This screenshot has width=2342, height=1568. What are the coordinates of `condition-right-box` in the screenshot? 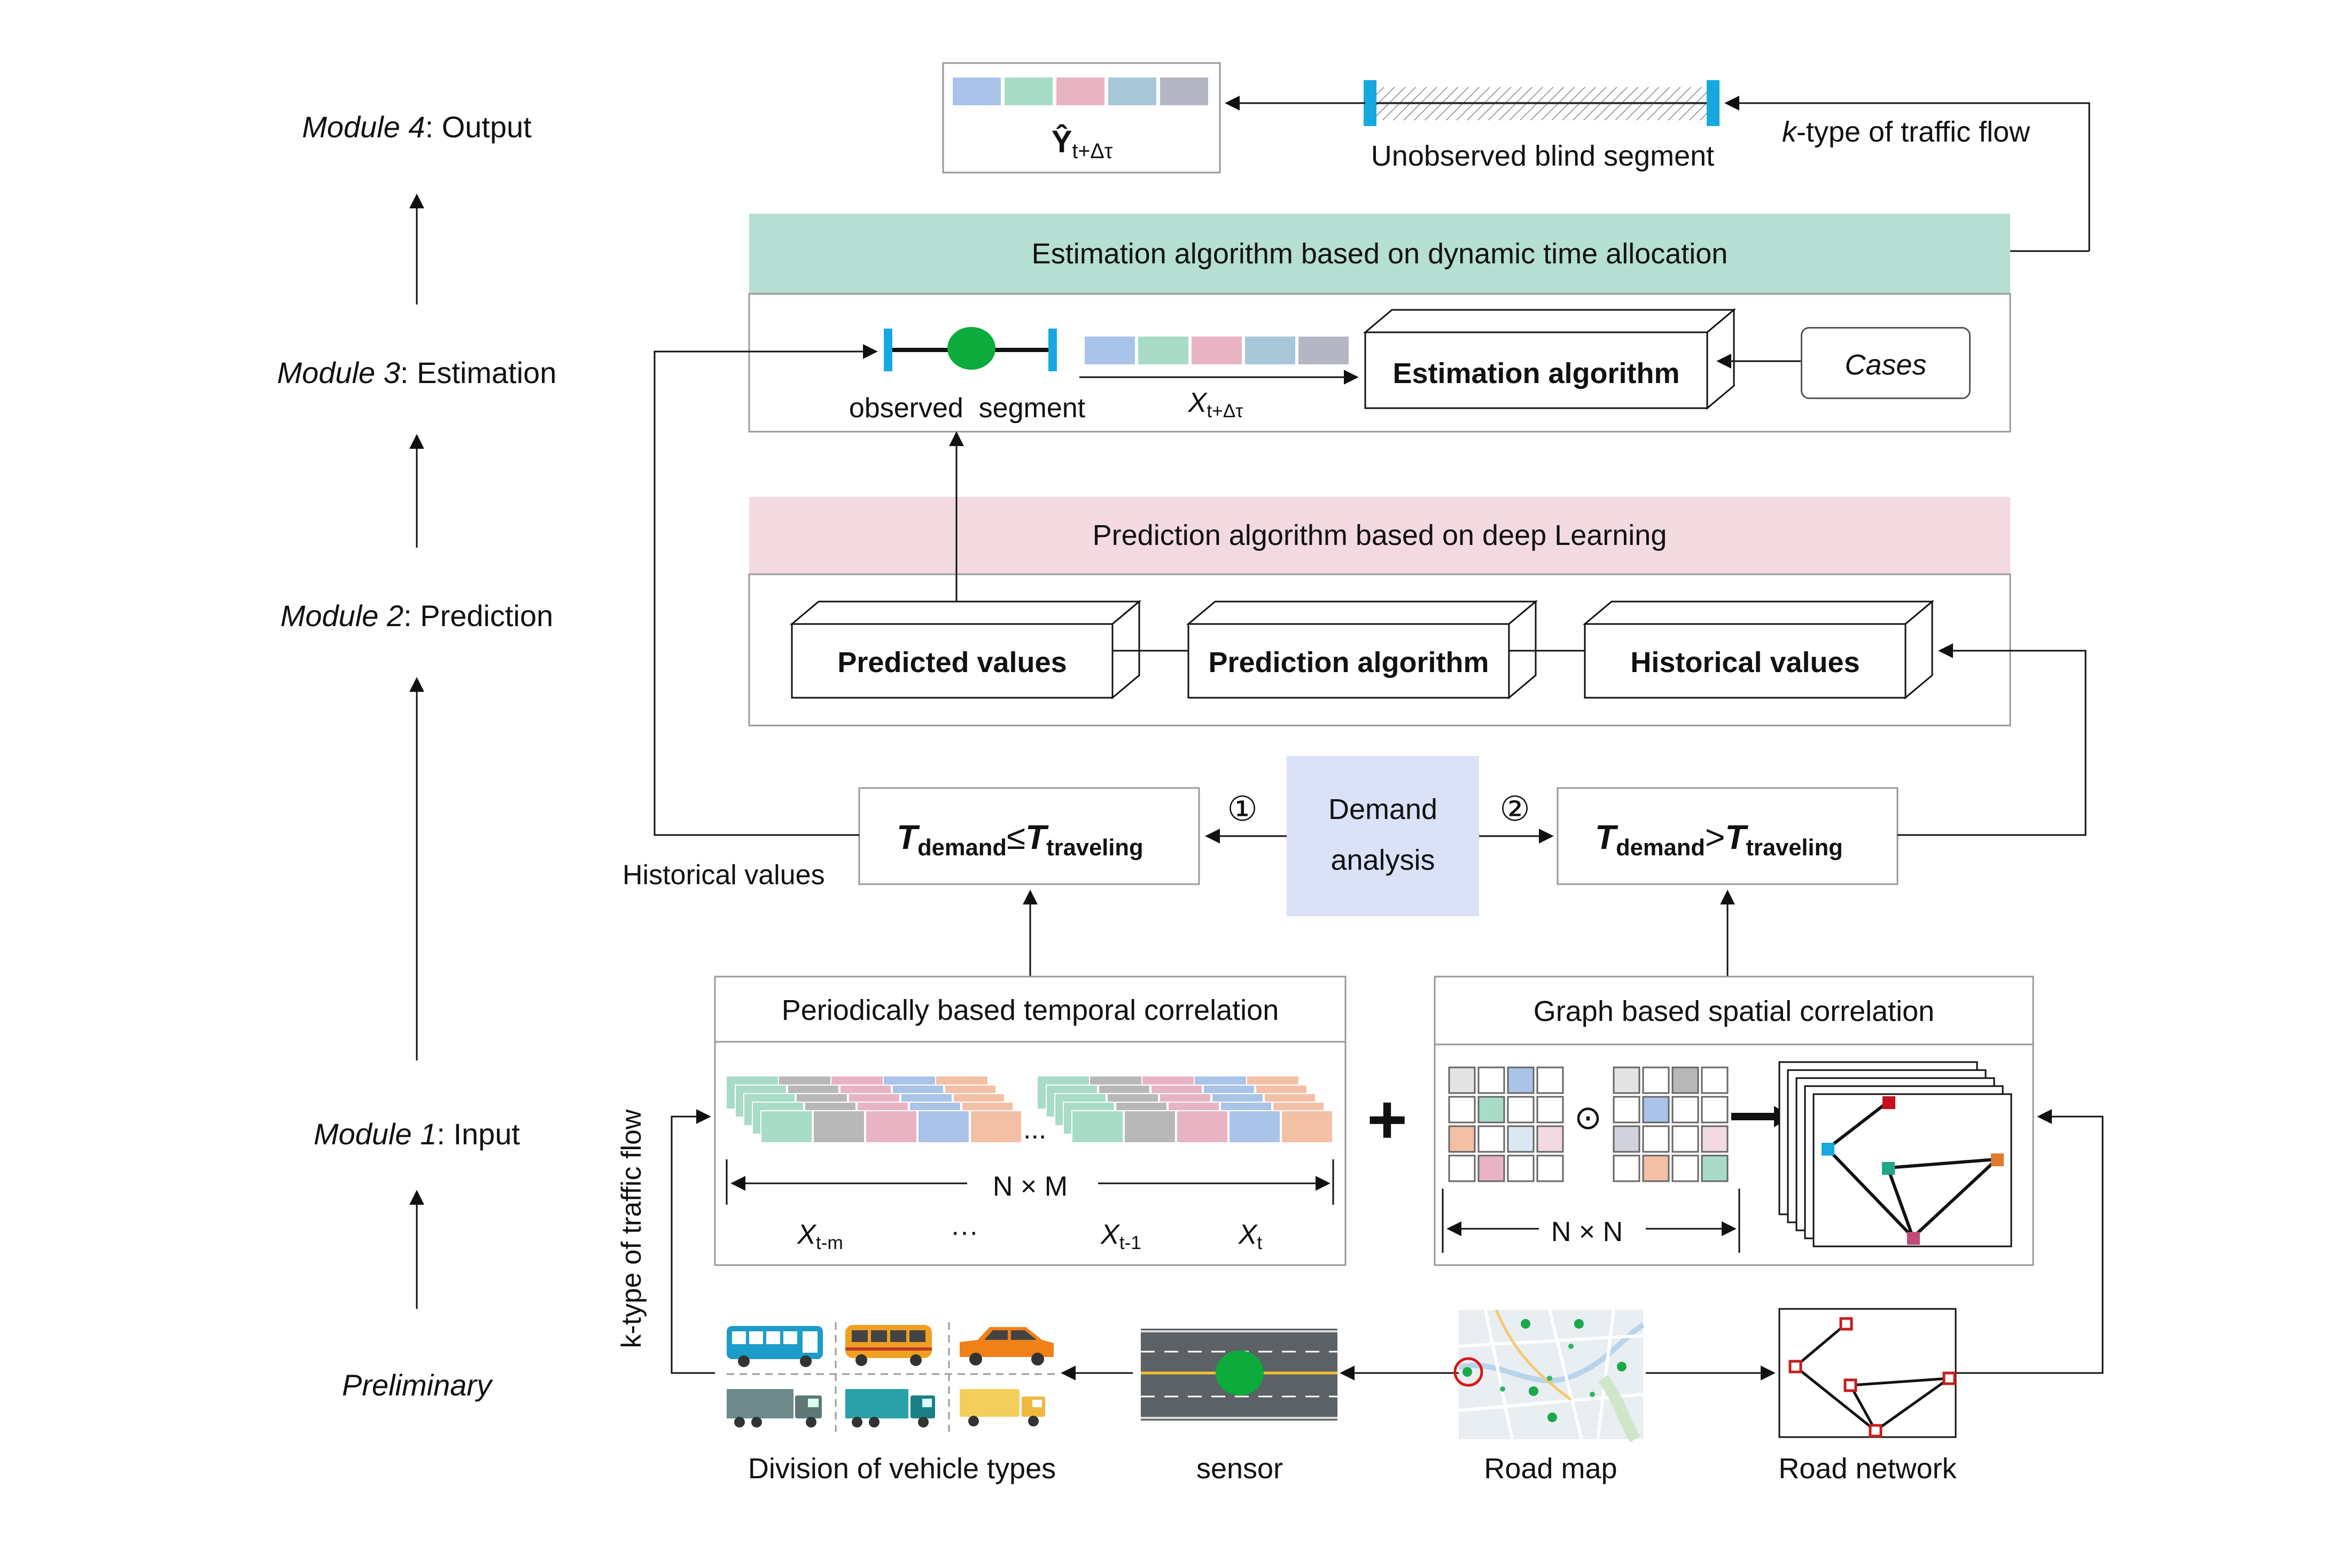 It's located at (1728, 836).